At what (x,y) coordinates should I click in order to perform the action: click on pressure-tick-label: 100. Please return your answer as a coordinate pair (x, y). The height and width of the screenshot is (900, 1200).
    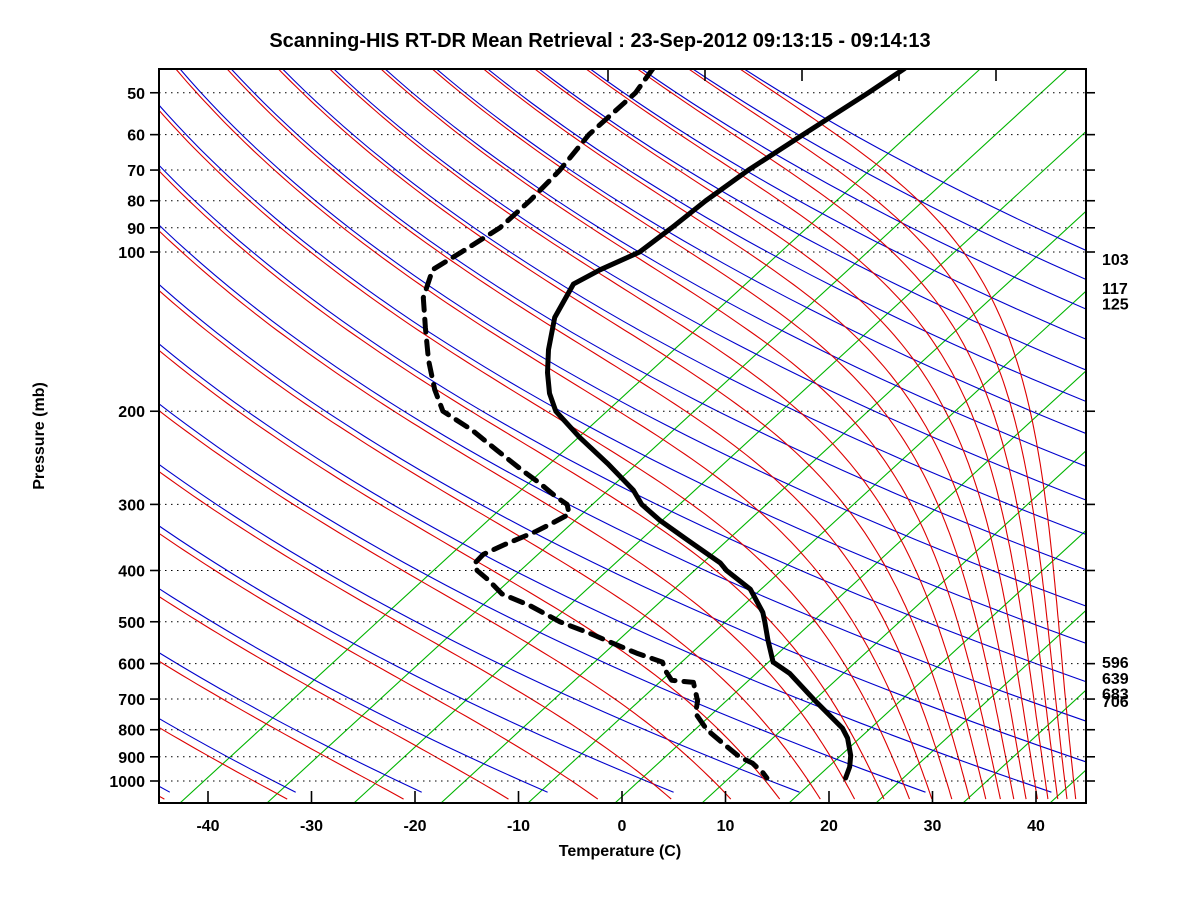
    Looking at the image, I should click on (131, 253).